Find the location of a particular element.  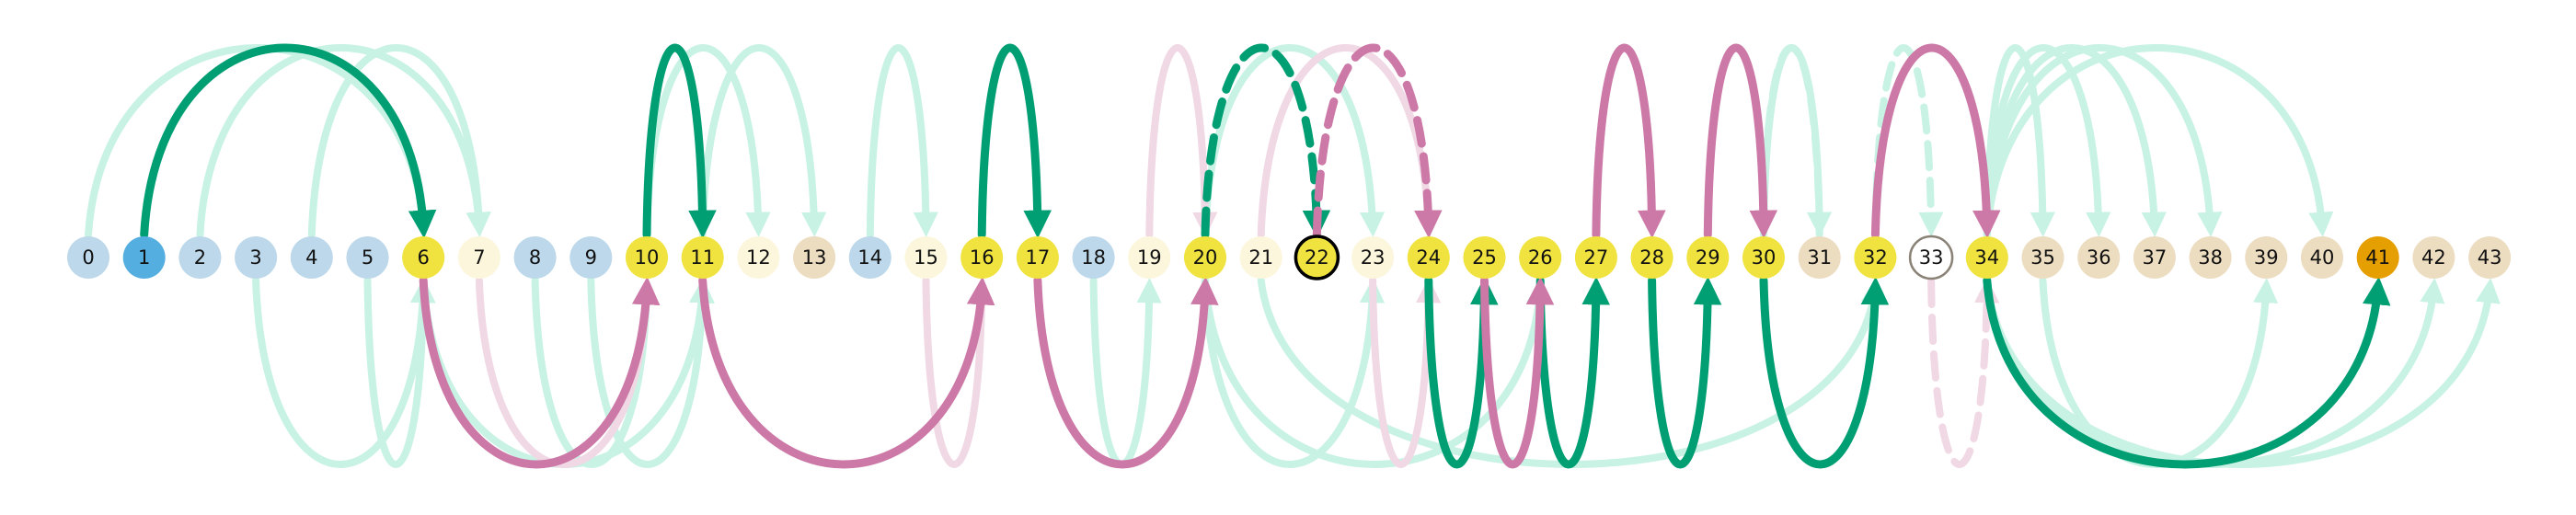

node-label: 17 is located at coordinates (1038, 257).